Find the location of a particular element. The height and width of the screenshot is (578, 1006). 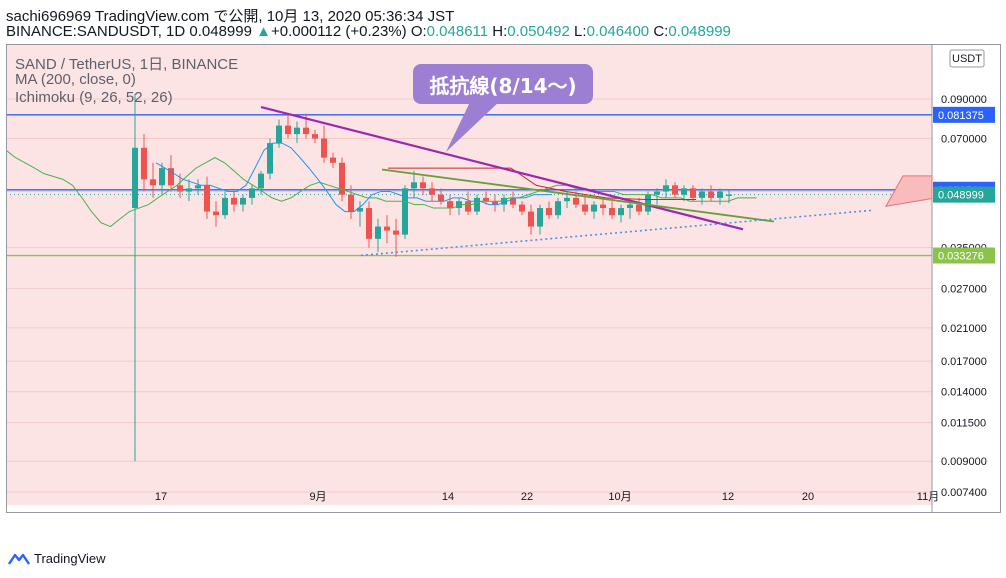

open-label: O: is located at coordinates (418, 31).